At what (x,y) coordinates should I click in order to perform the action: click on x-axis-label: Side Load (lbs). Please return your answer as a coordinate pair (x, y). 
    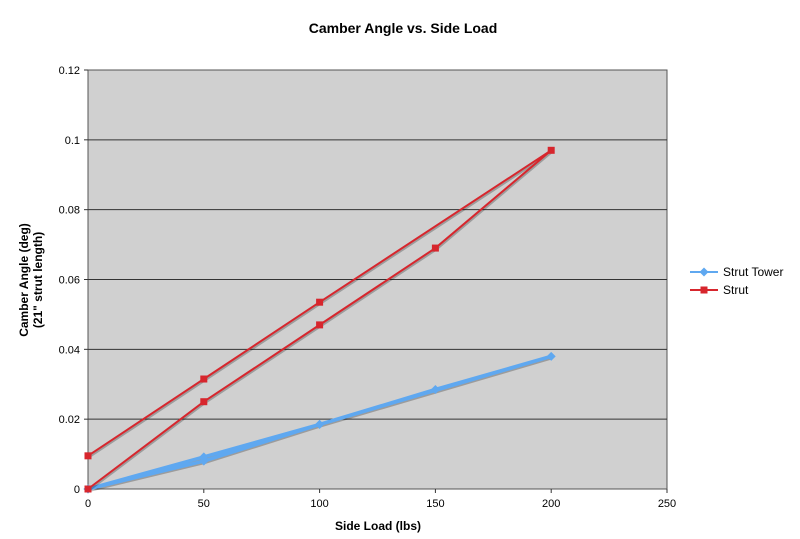
    Looking at the image, I should click on (378, 526).